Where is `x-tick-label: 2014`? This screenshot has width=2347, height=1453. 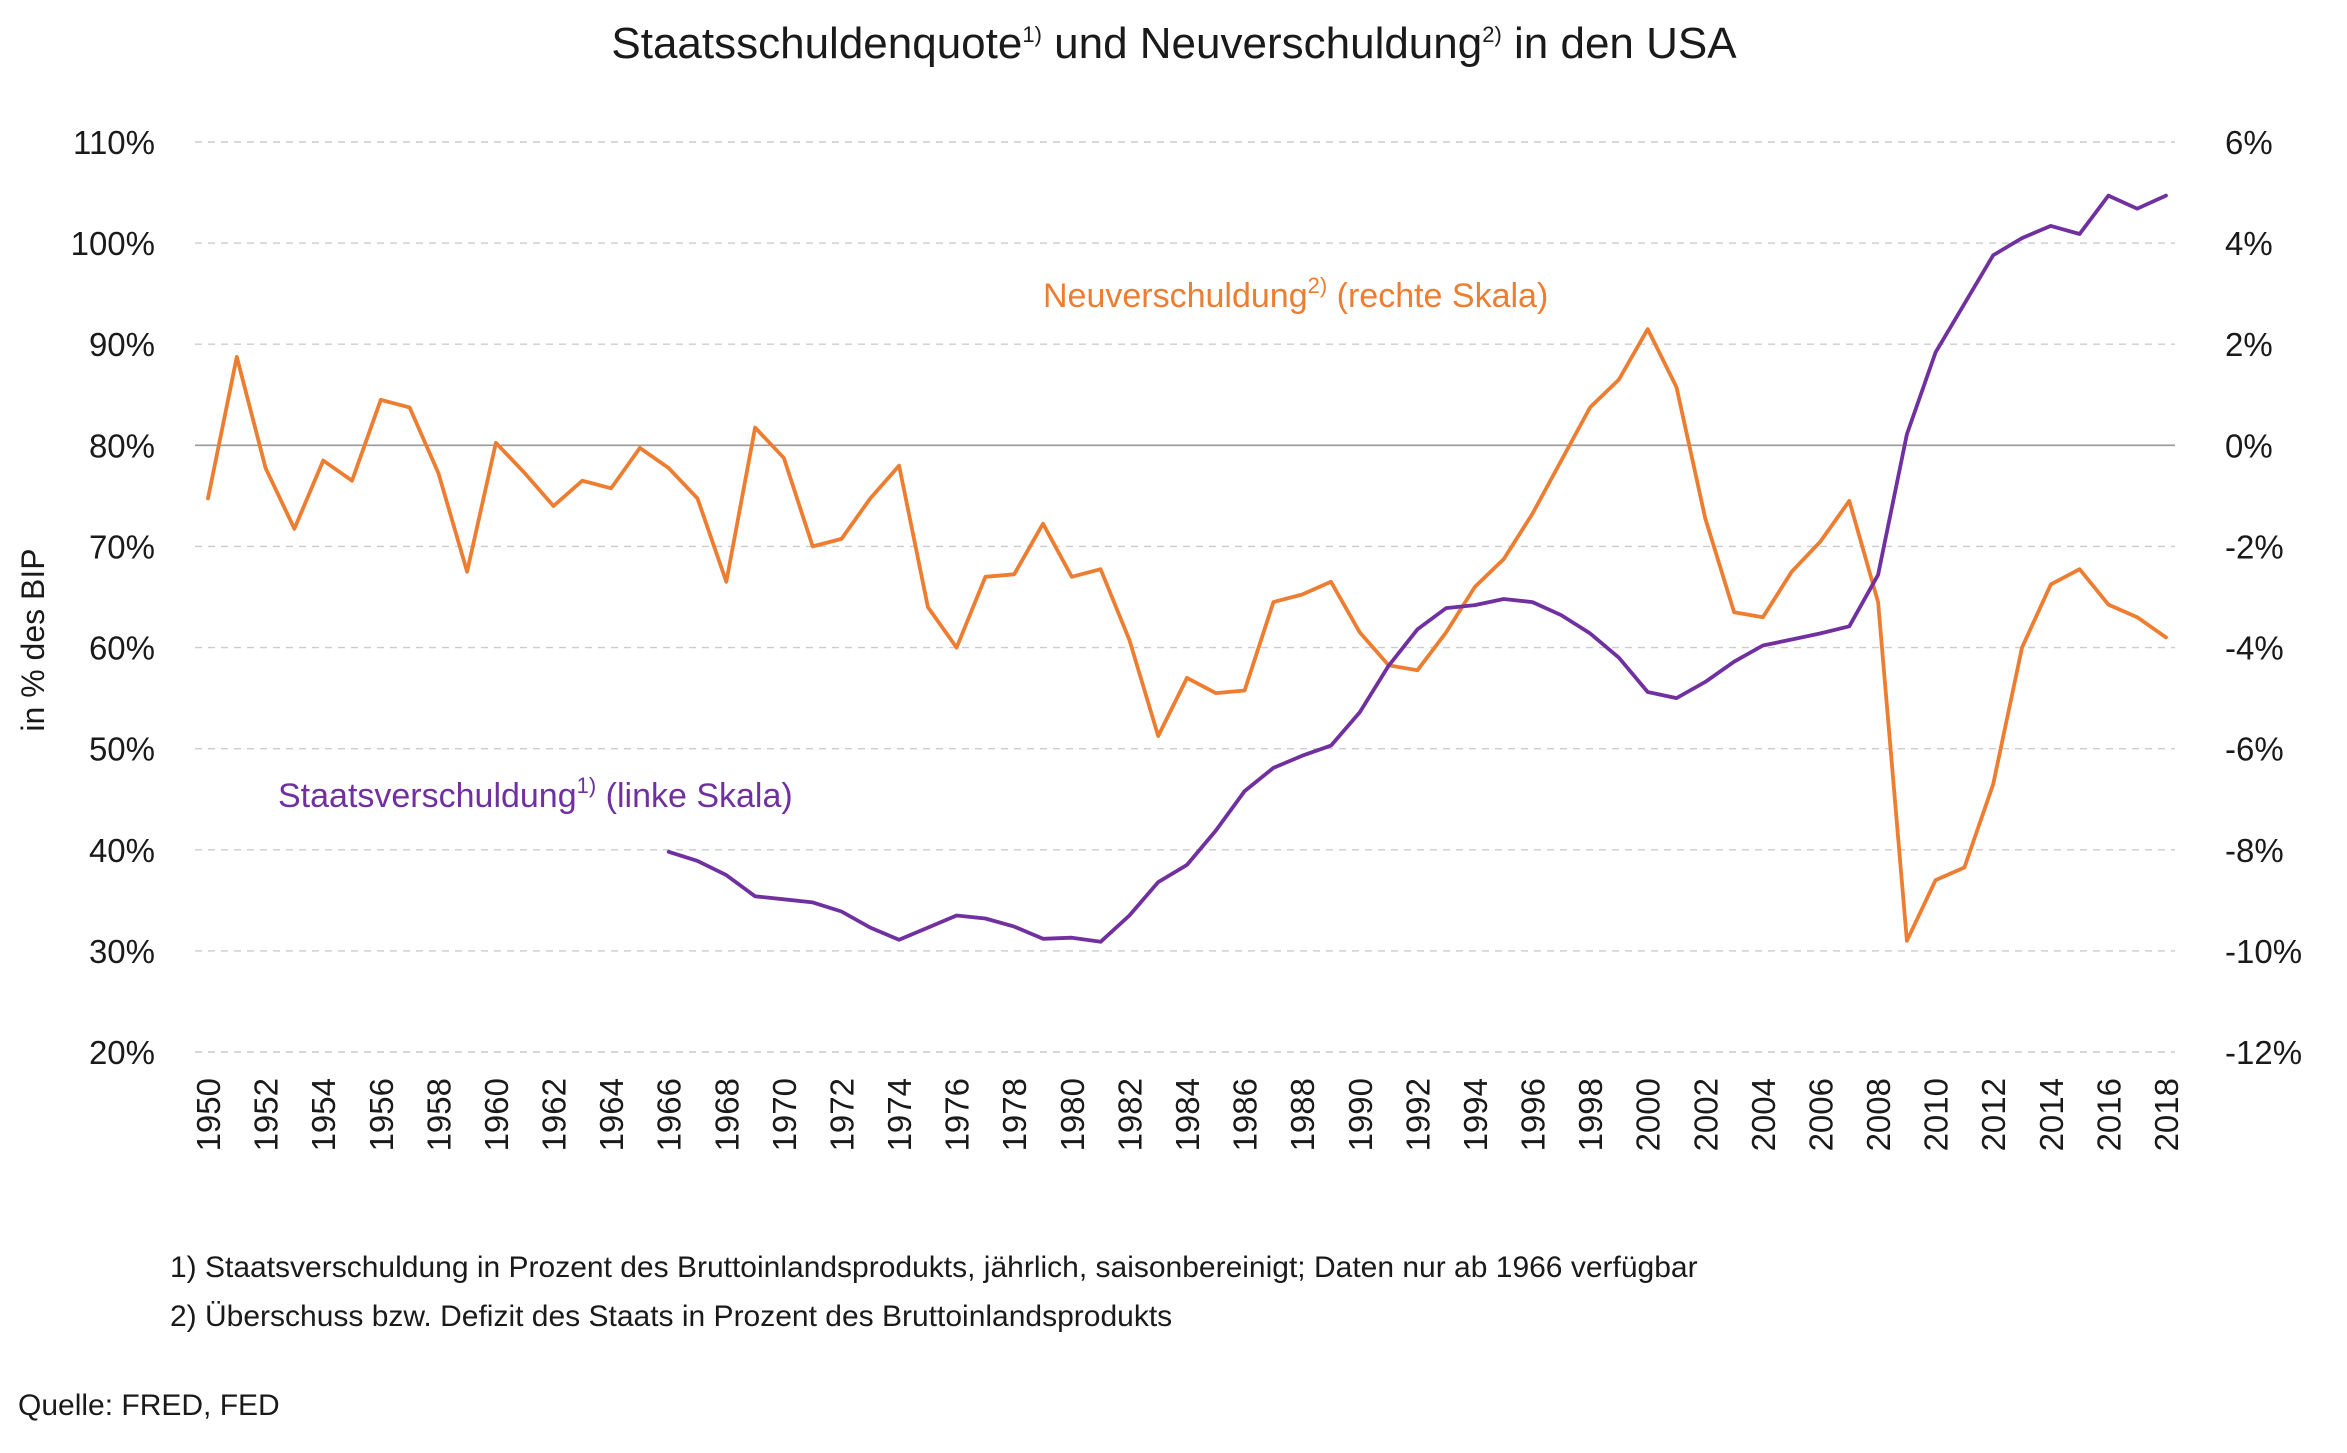 x-tick-label: 2014 is located at coordinates (2051, 1114).